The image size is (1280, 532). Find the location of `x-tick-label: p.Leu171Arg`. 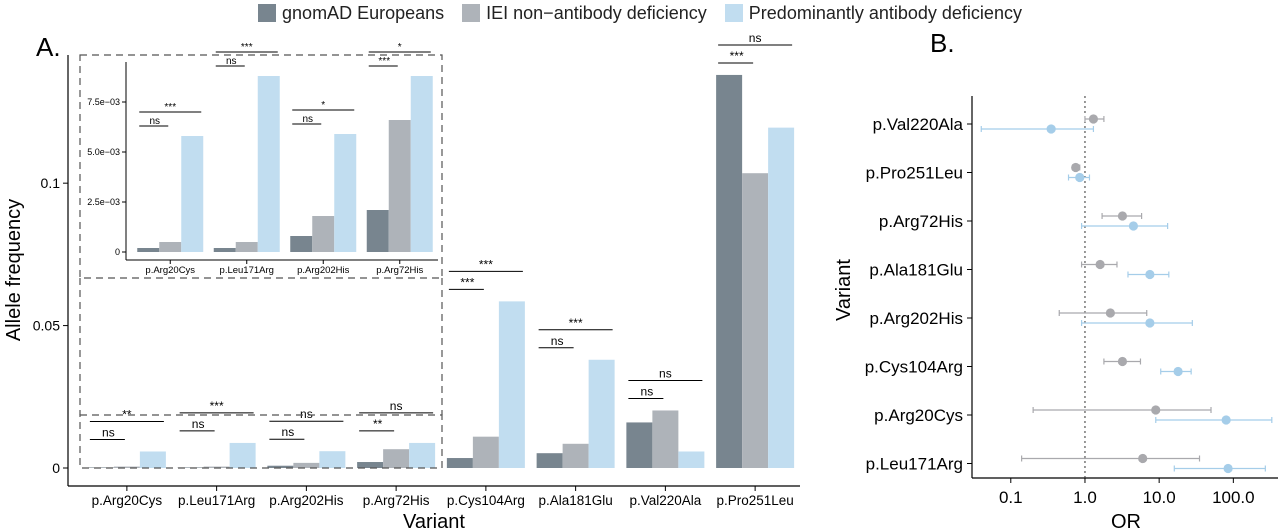

x-tick-label: p.Leu171Arg is located at coordinates (216, 500).